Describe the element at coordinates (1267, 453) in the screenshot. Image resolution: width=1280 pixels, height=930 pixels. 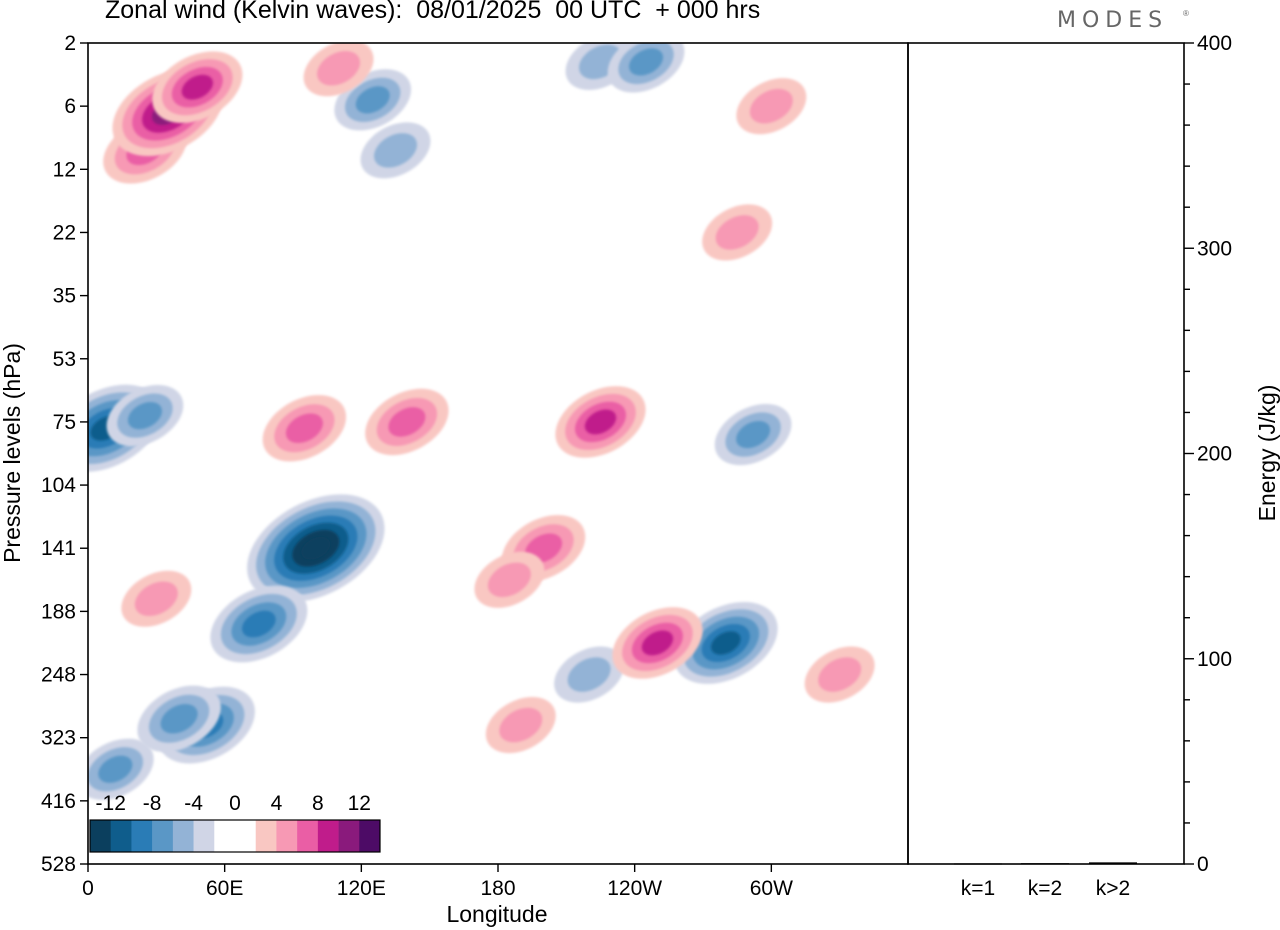
I see `energy-axis-label: Energy (J/kg)` at that location.